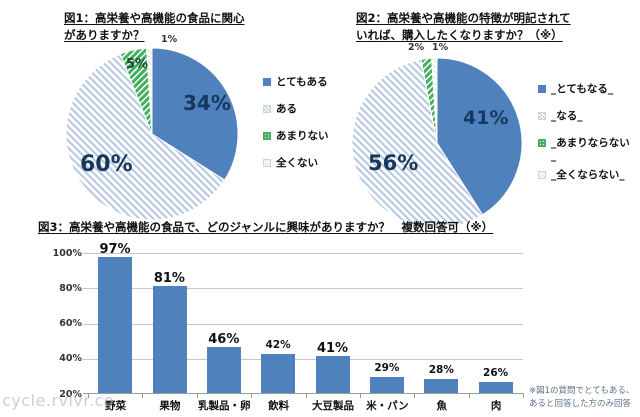 The height and width of the screenshot is (417, 640). I want to click on figure1-legend-label-2: ある, so click(286, 109).